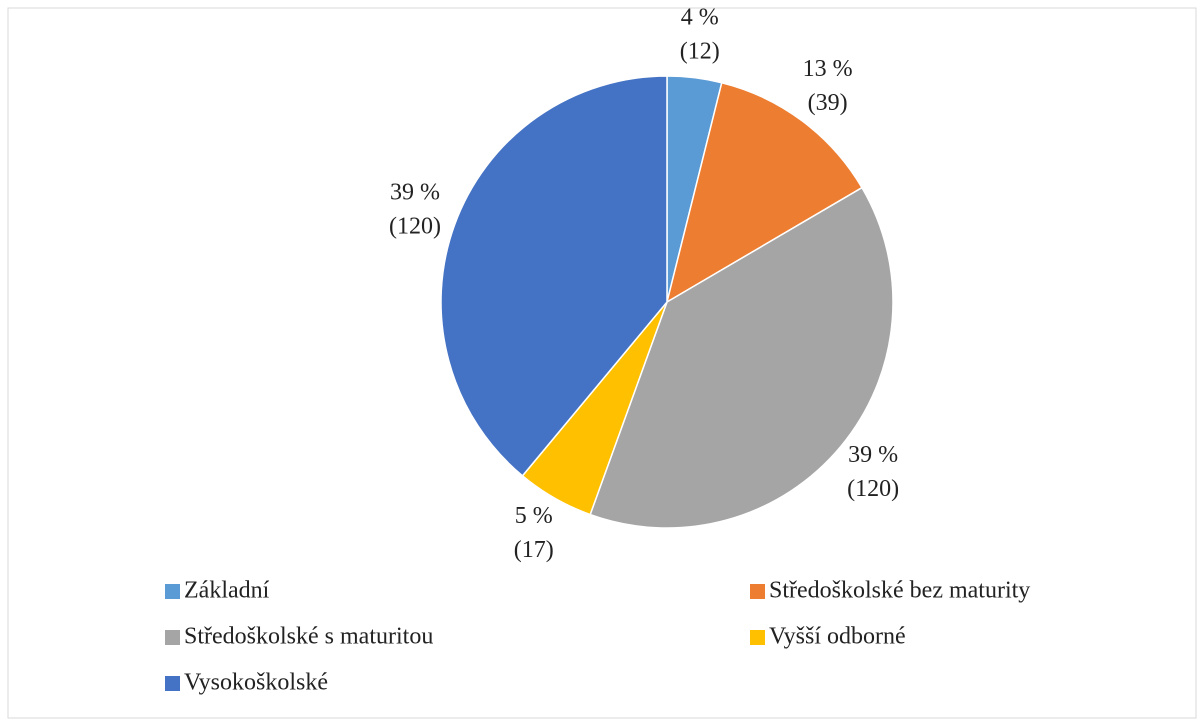 The height and width of the screenshot is (722, 1204). I want to click on percent-label: 4 %, so click(700, 18).